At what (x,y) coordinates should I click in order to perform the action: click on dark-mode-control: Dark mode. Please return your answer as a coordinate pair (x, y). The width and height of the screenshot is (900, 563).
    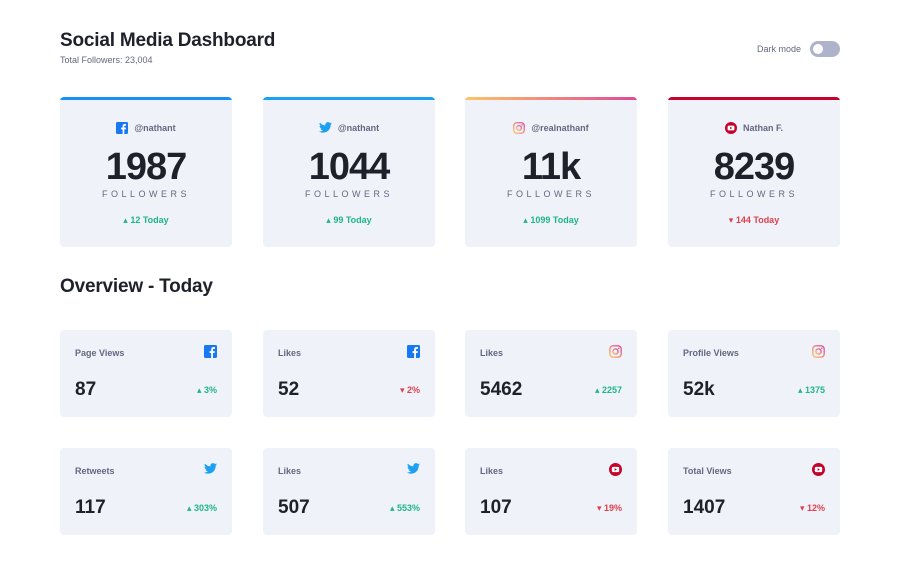
    Looking at the image, I should click on (798, 49).